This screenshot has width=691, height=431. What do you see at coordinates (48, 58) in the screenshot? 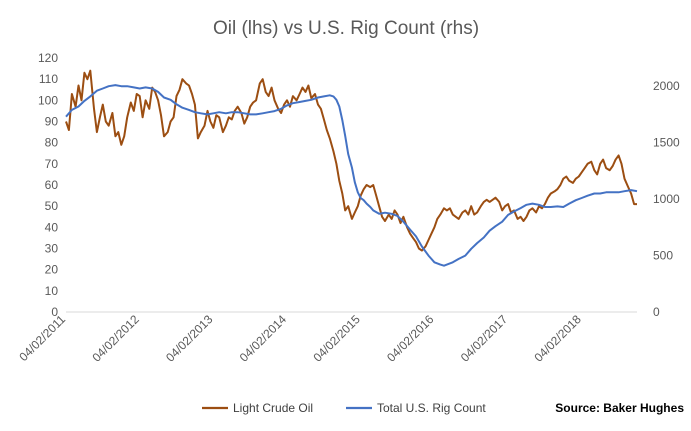
I see `y-left-tick-label: 120` at bounding box center [48, 58].